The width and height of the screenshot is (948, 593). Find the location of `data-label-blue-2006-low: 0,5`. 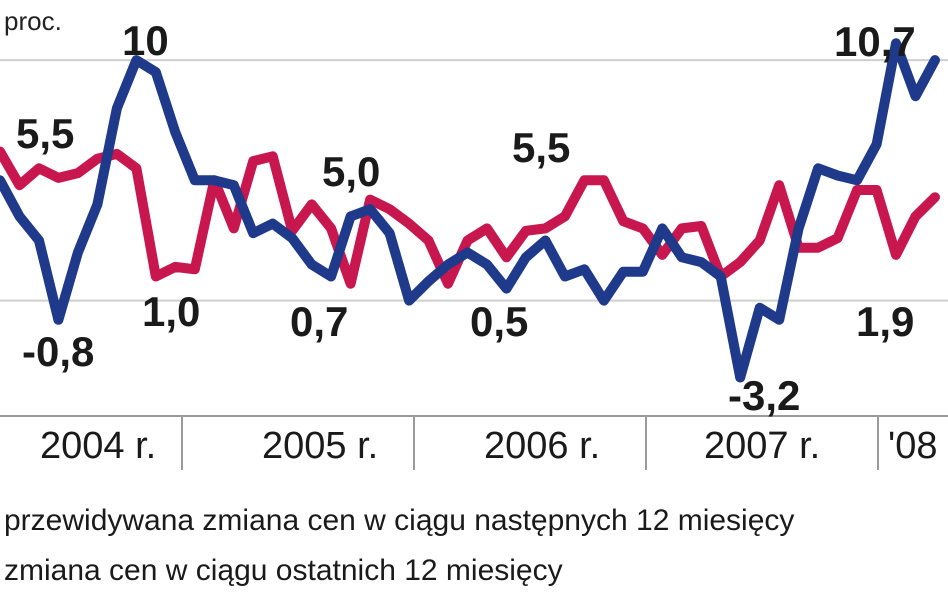

data-label-blue-2006-low: 0,5 is located at coordinates (499, 321).